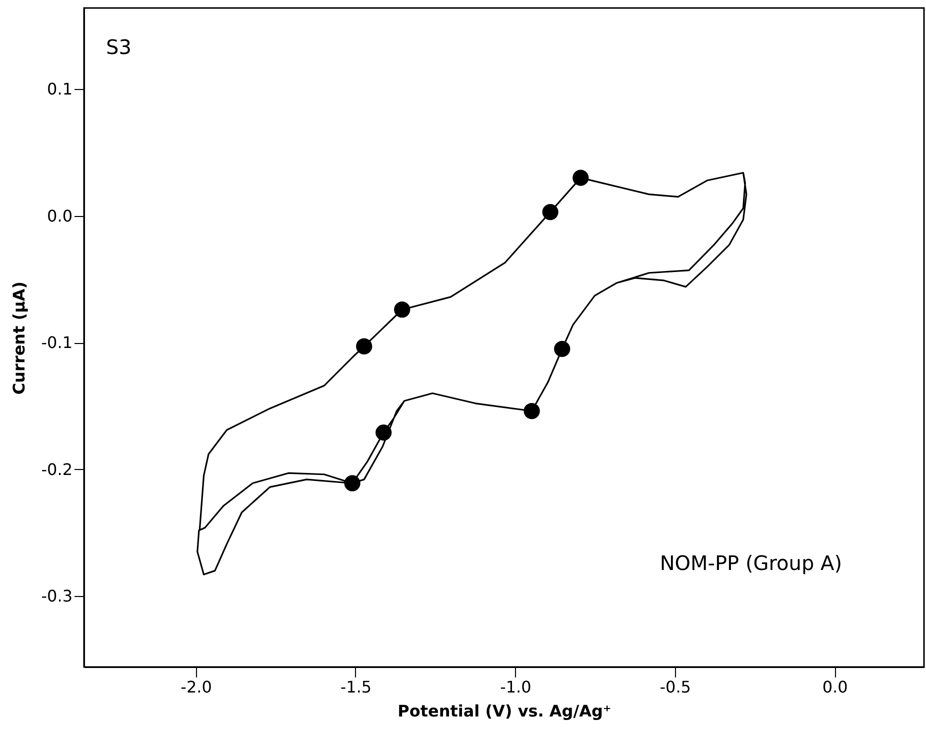 The width and height of the screenshot is (926, 729). What do you see at coordinates (56, 596) in the screenshot?
I see `y-tick-label: -0.3` at bounding box center [56, 596].